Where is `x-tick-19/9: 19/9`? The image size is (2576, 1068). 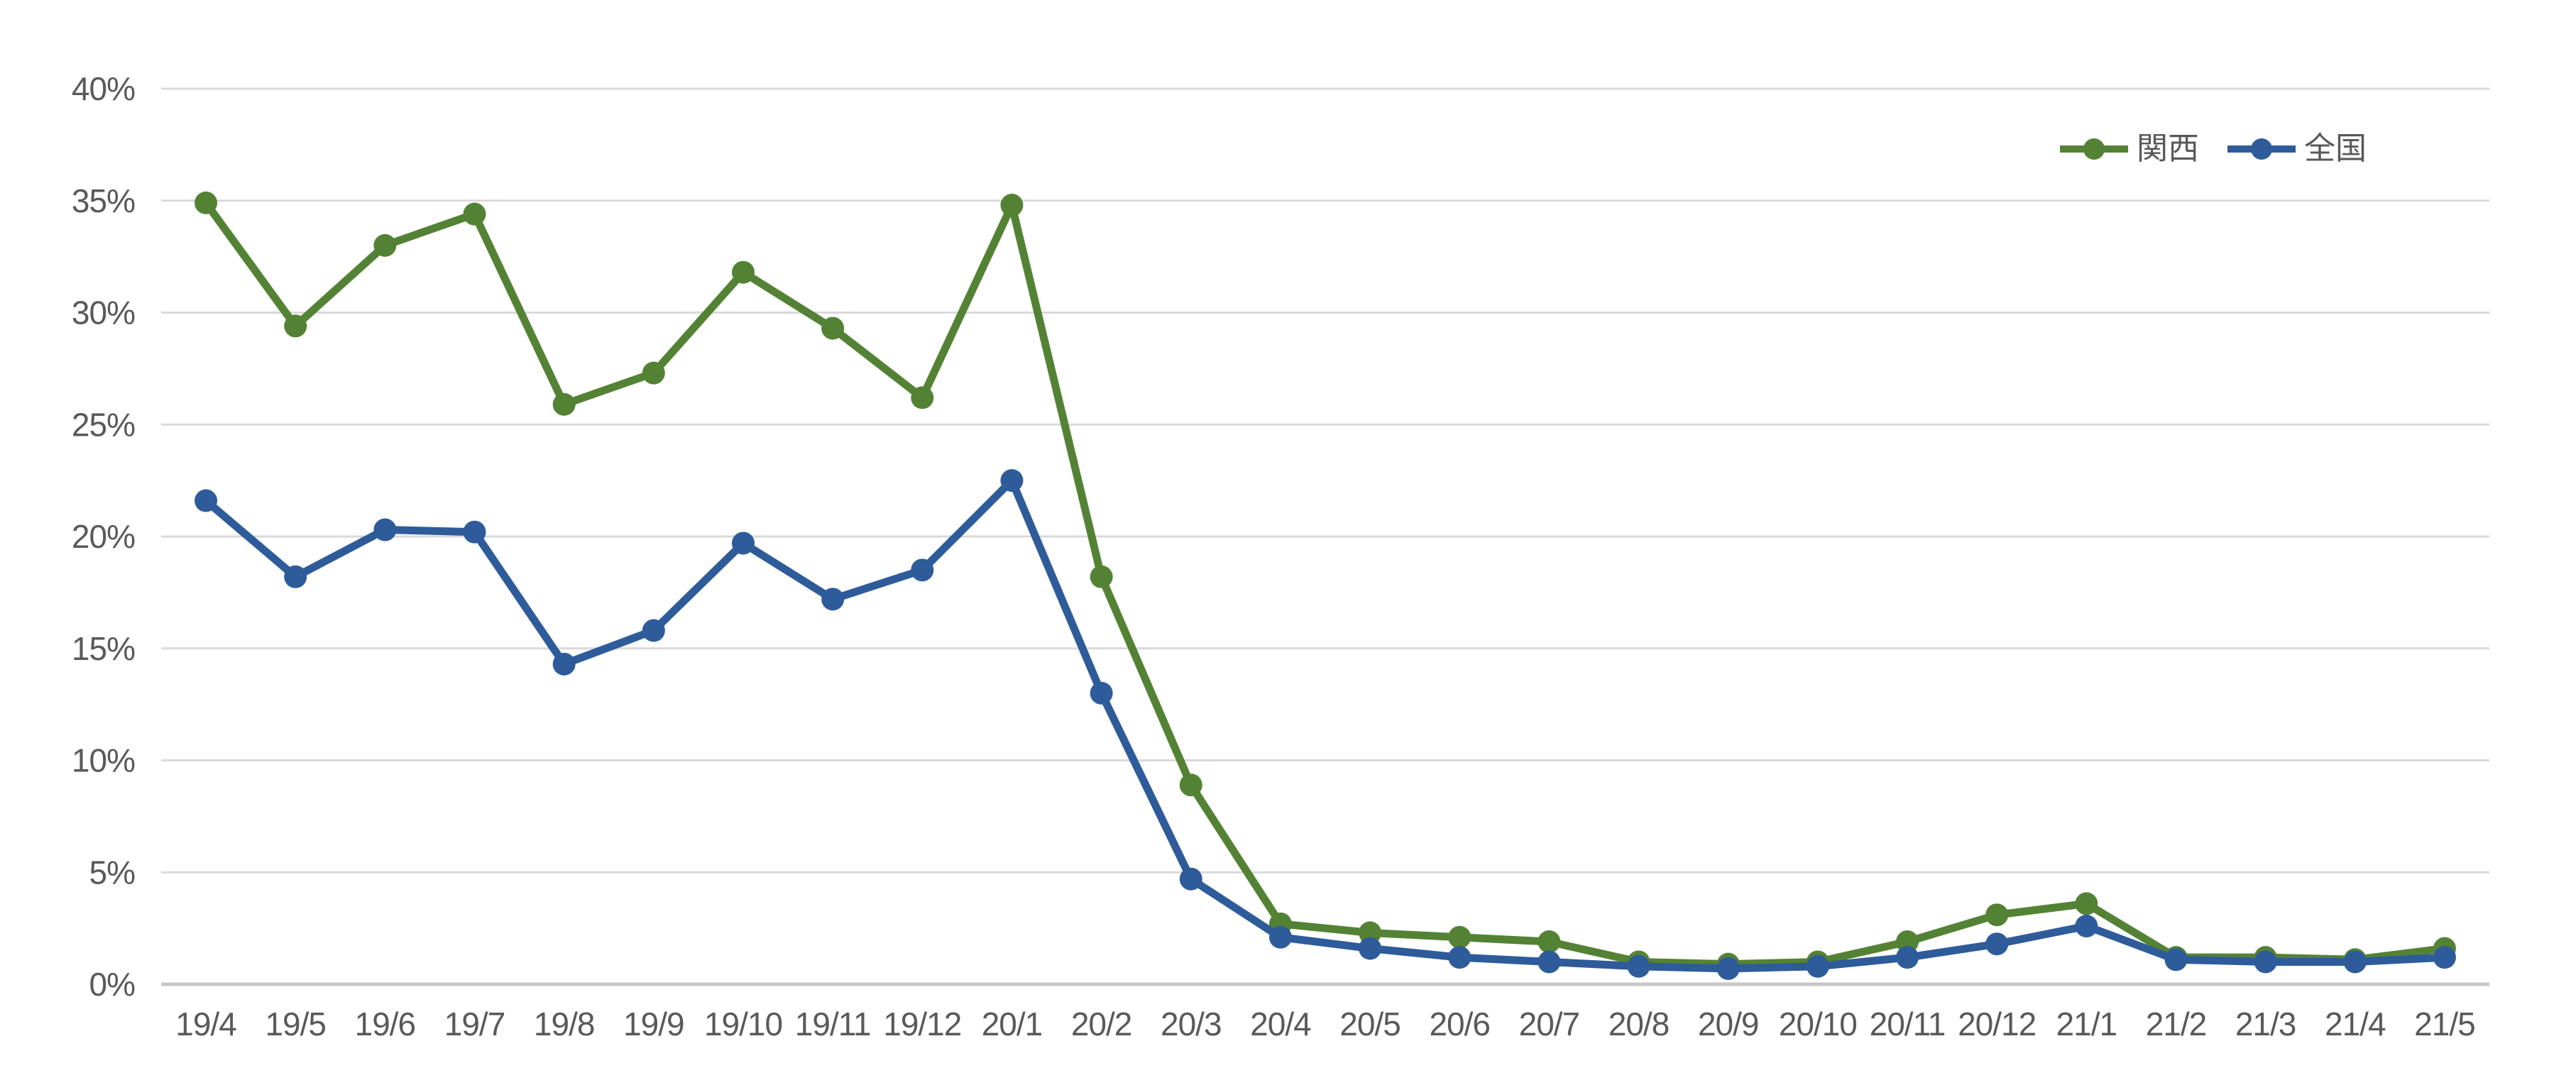
x-tick-19/9: 19/9 is located at coordinates (653, 1024).